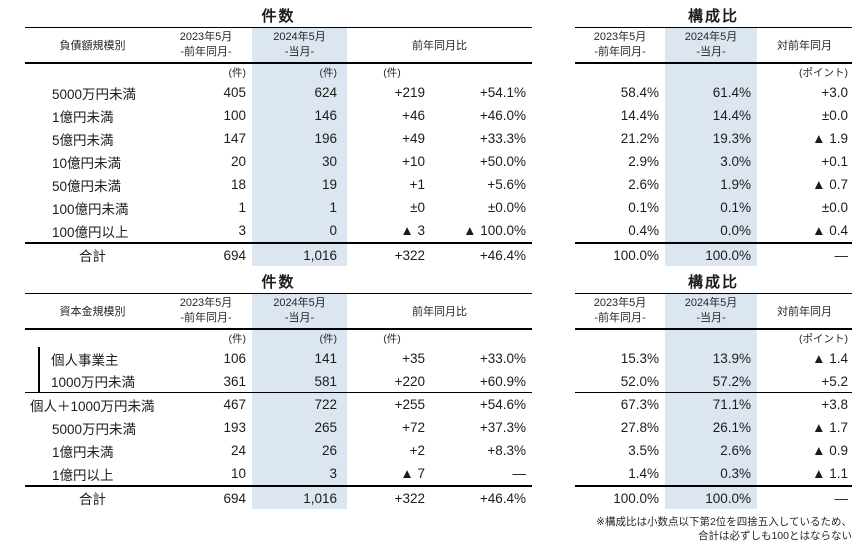  I want to click on cell-ratio-2024: 0.0%, so click(711, 230).